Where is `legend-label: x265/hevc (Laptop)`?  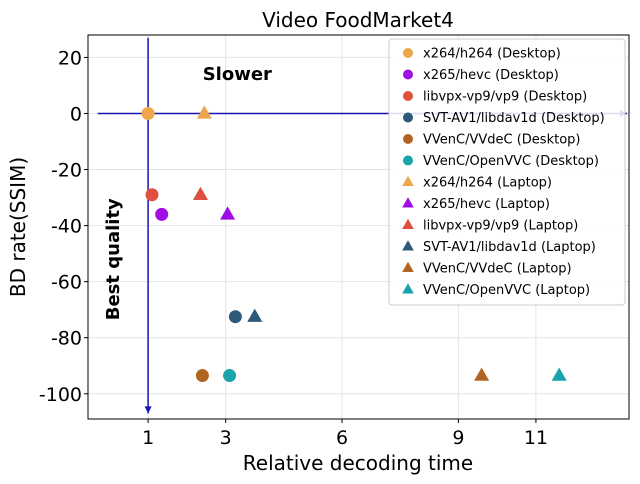
legend-label: x265/hevc (Laptop) is located at coordinates (486, 204).